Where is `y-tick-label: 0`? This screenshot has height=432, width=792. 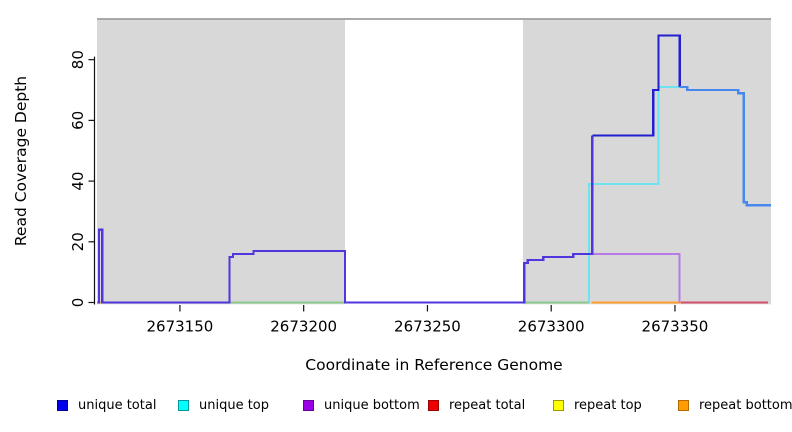
y-tick-label: 0 is located at coordinates (78, 303).